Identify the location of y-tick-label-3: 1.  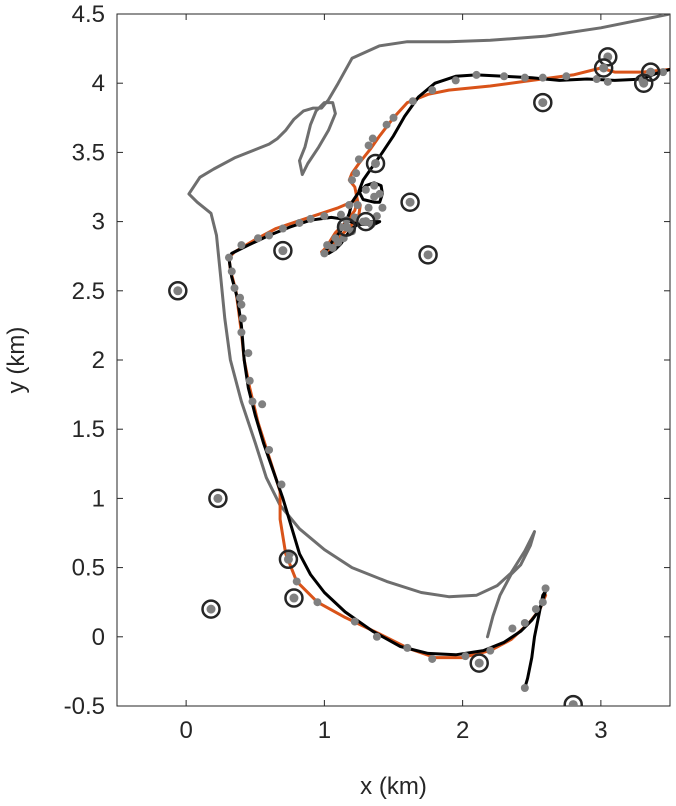
(98, 498).